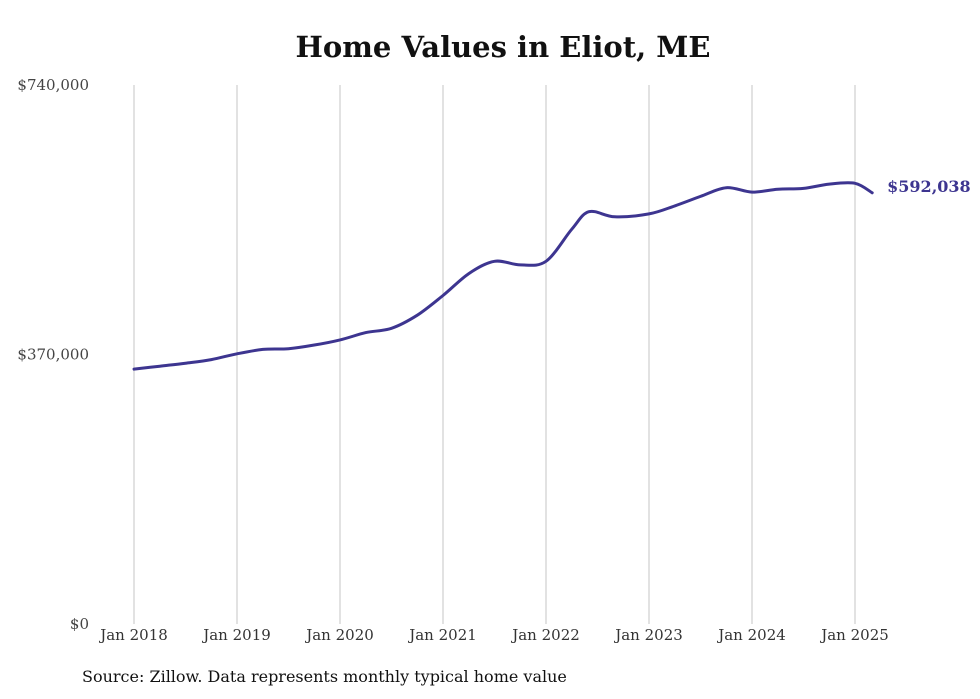 This screenshot has height=699, width=980. Describe the element at coordinates (53, 85) in the screenshot. I see `y-tick-label: $740,000` at that location.